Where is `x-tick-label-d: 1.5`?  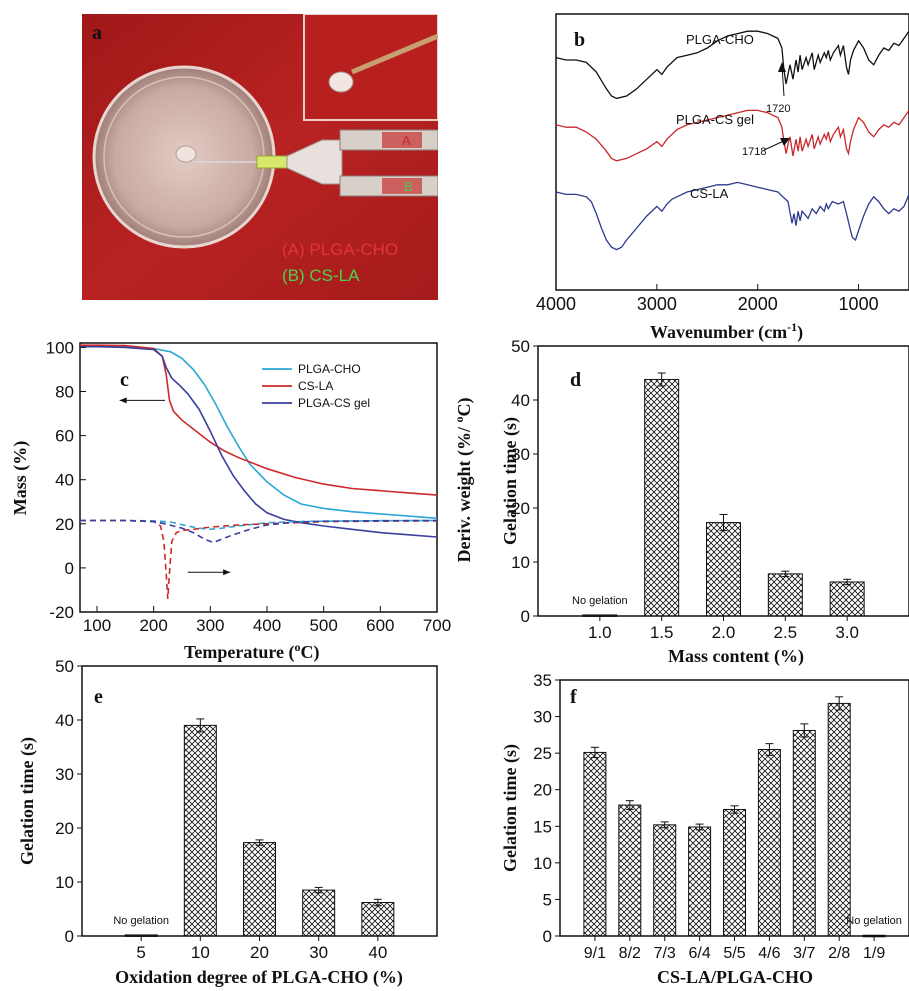 x-tick-label-d: 1.5 is located at coordinates (662, 632).